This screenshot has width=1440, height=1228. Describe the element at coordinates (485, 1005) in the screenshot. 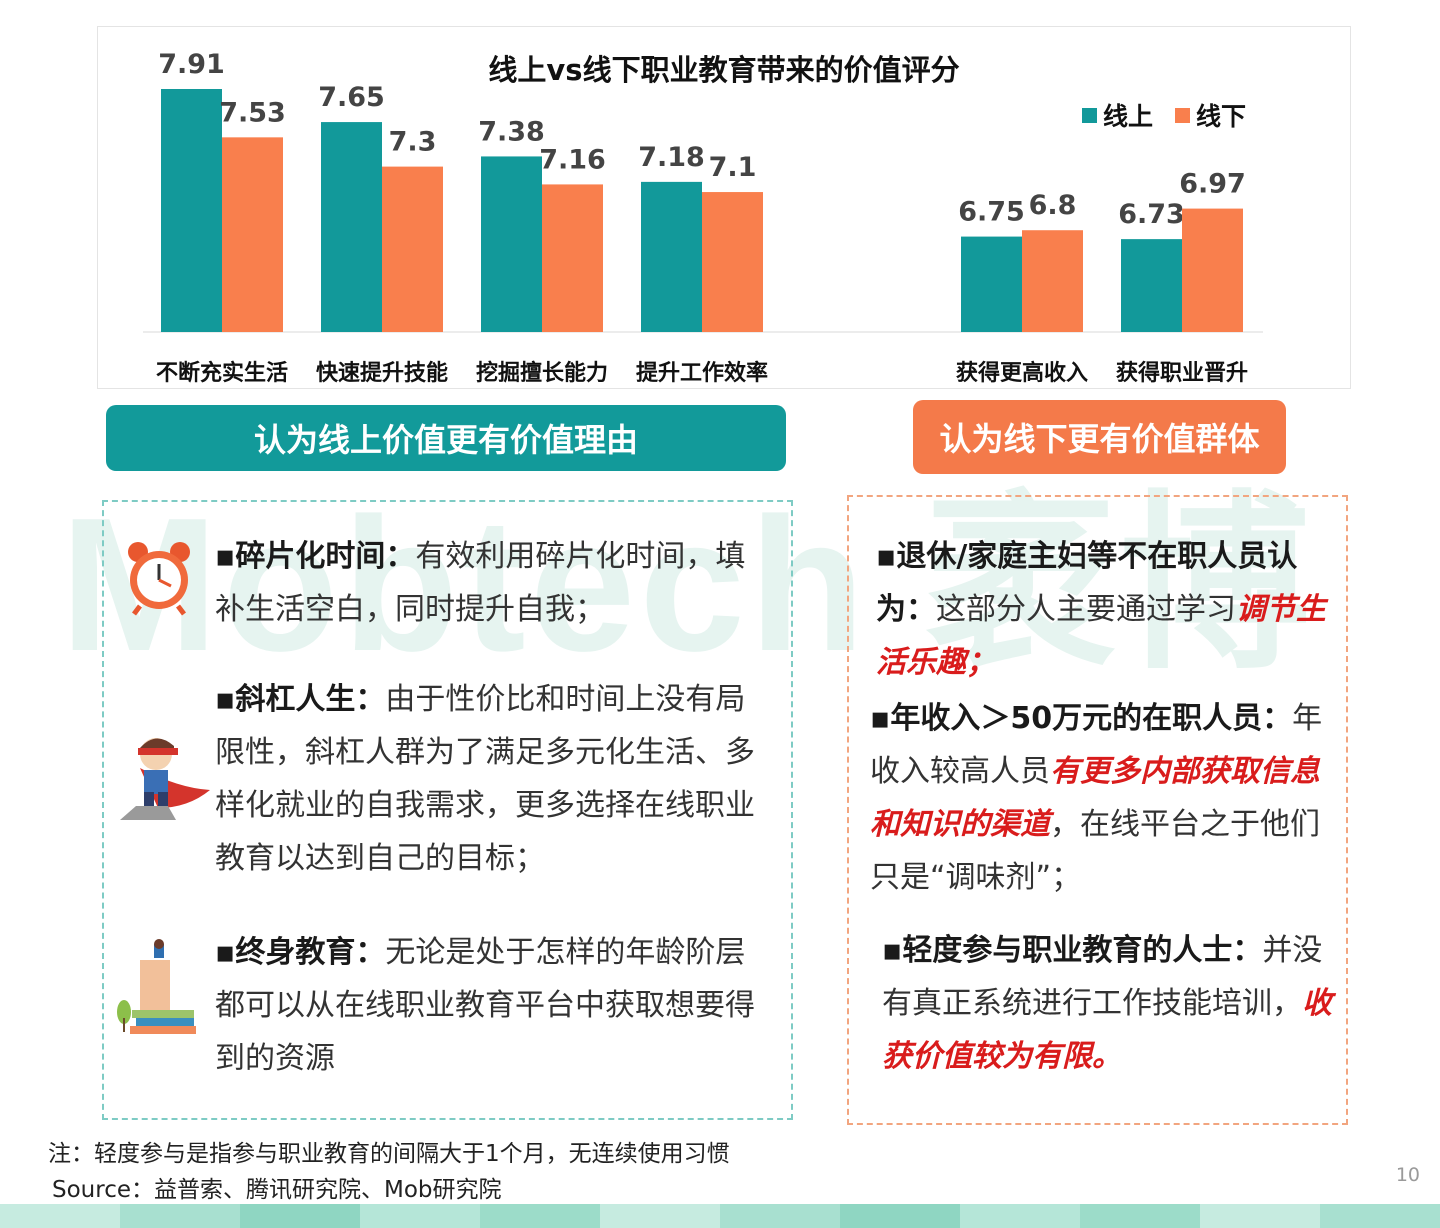

I see `lifelong-education-text: 无论是处于怎样的年龄阶层都可以从在线职业教育平台中获取想要得到的资源` at that location.